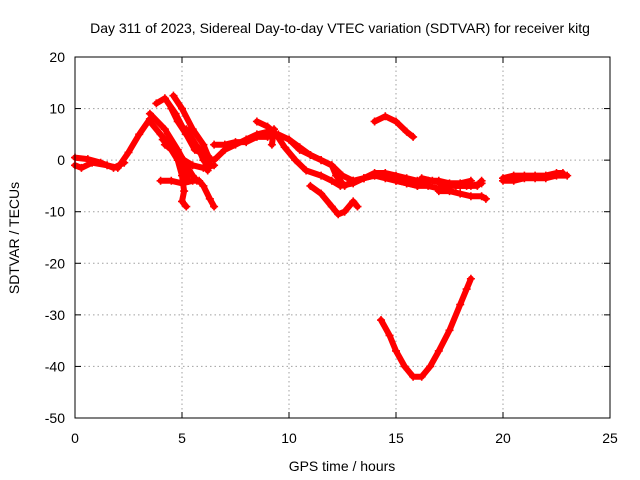  What do you see at coordinates (75, 438) in the screenshot?
I see `x-tick-label: 0` at bounding box center [75, 438].